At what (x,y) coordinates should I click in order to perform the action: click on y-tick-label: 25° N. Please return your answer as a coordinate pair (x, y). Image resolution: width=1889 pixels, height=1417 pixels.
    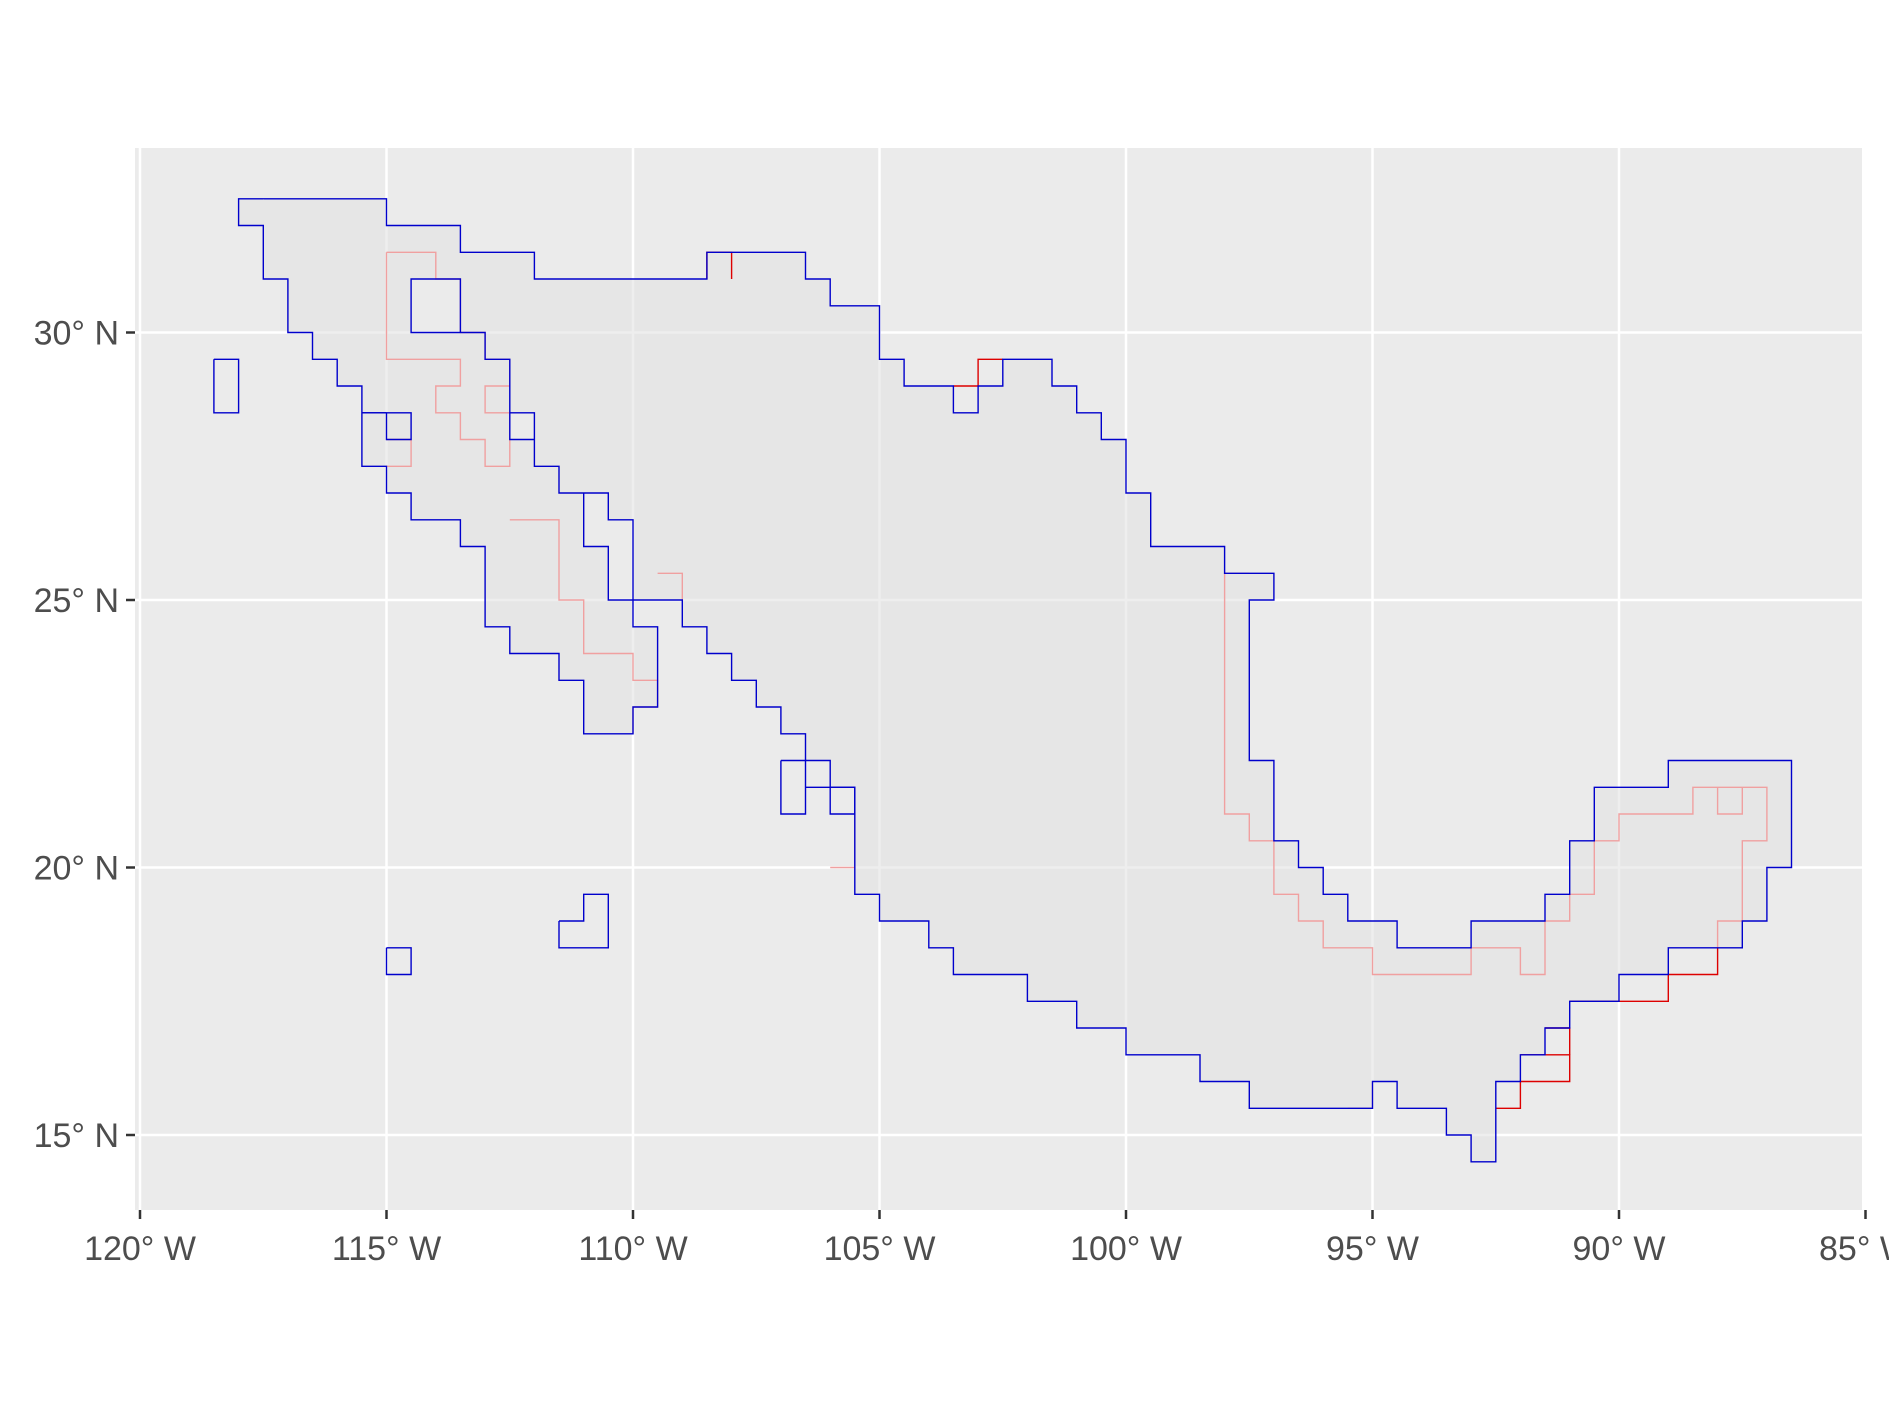
    Looking at the image, I should click on (76, 601).